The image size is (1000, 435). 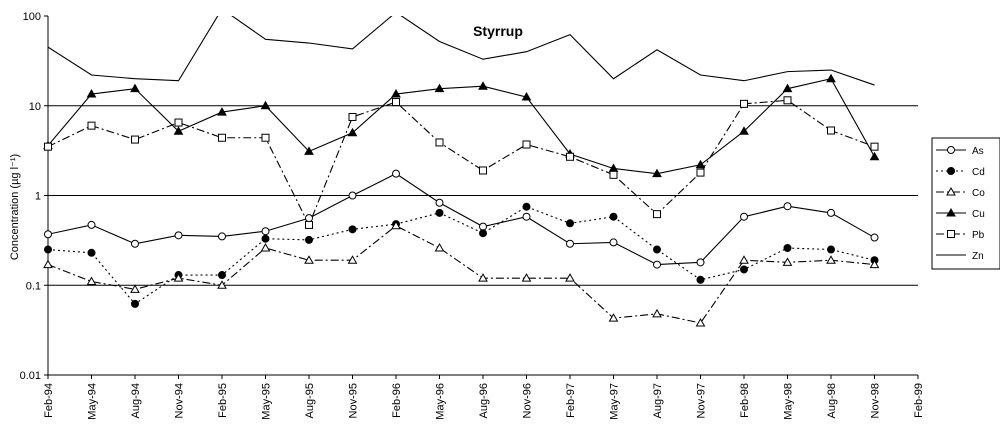 I want to click on legend-label-as: As, so click(x=978, y=151).